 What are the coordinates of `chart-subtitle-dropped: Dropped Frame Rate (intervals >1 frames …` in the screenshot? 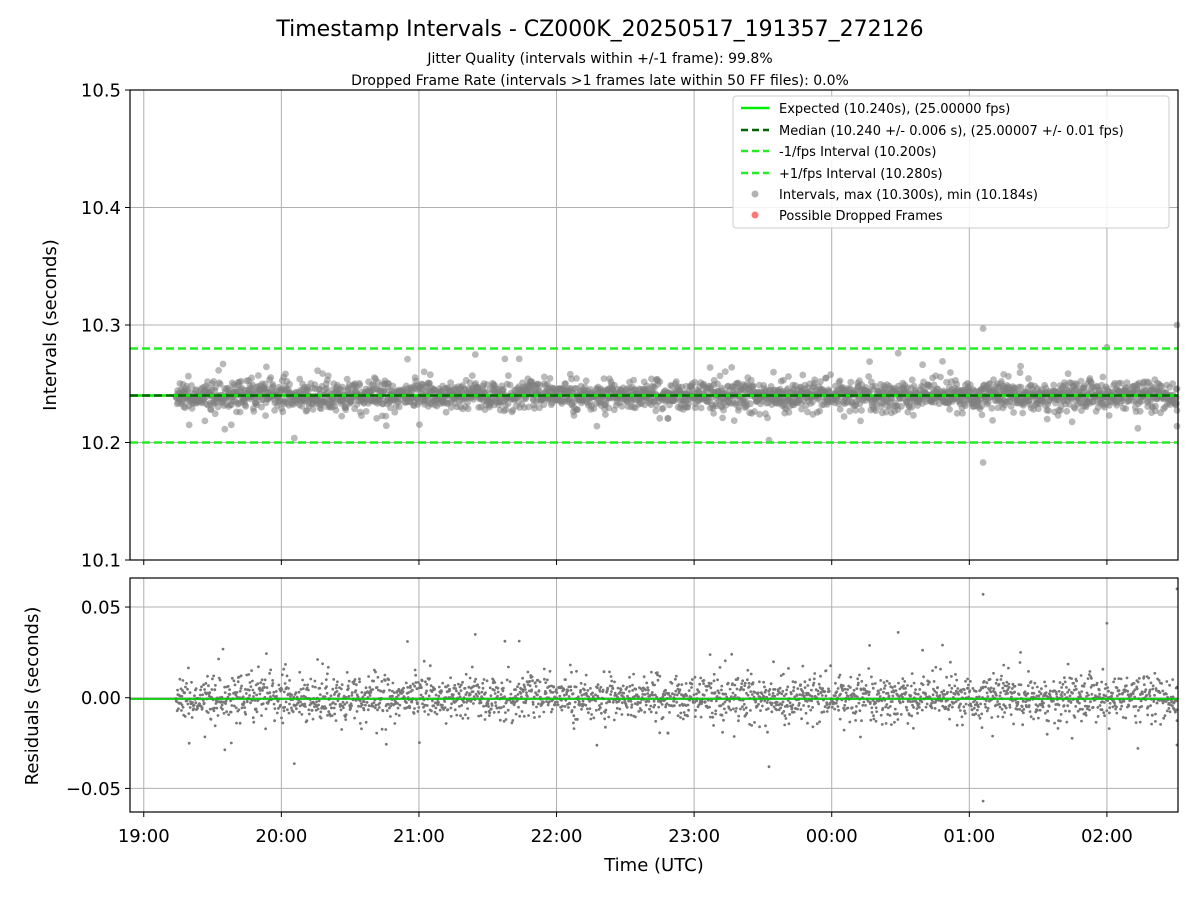 It's located at (600, 81).